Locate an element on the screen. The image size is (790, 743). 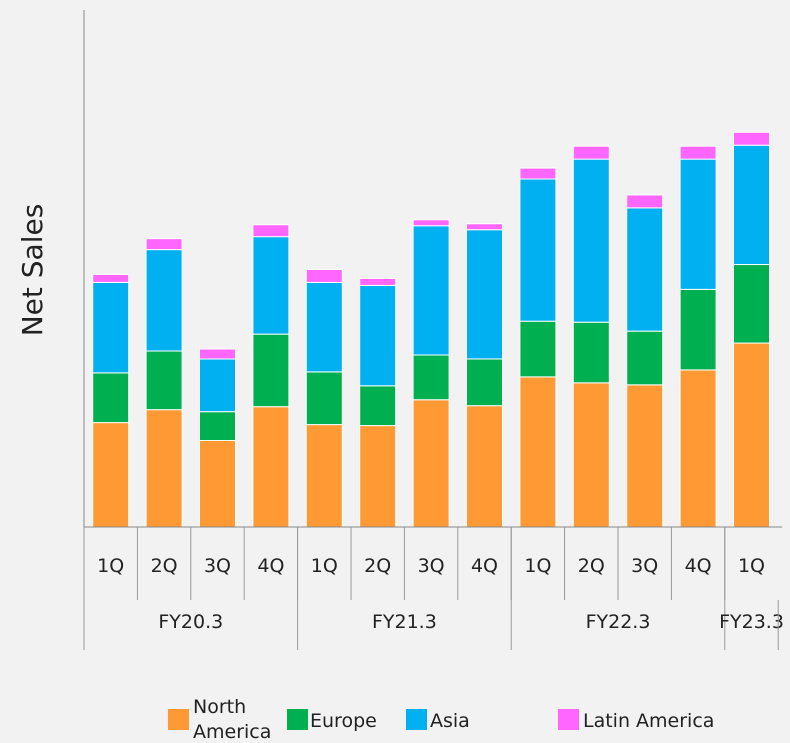
legend-swatch-latin-america is located at coordinates (568, 719).